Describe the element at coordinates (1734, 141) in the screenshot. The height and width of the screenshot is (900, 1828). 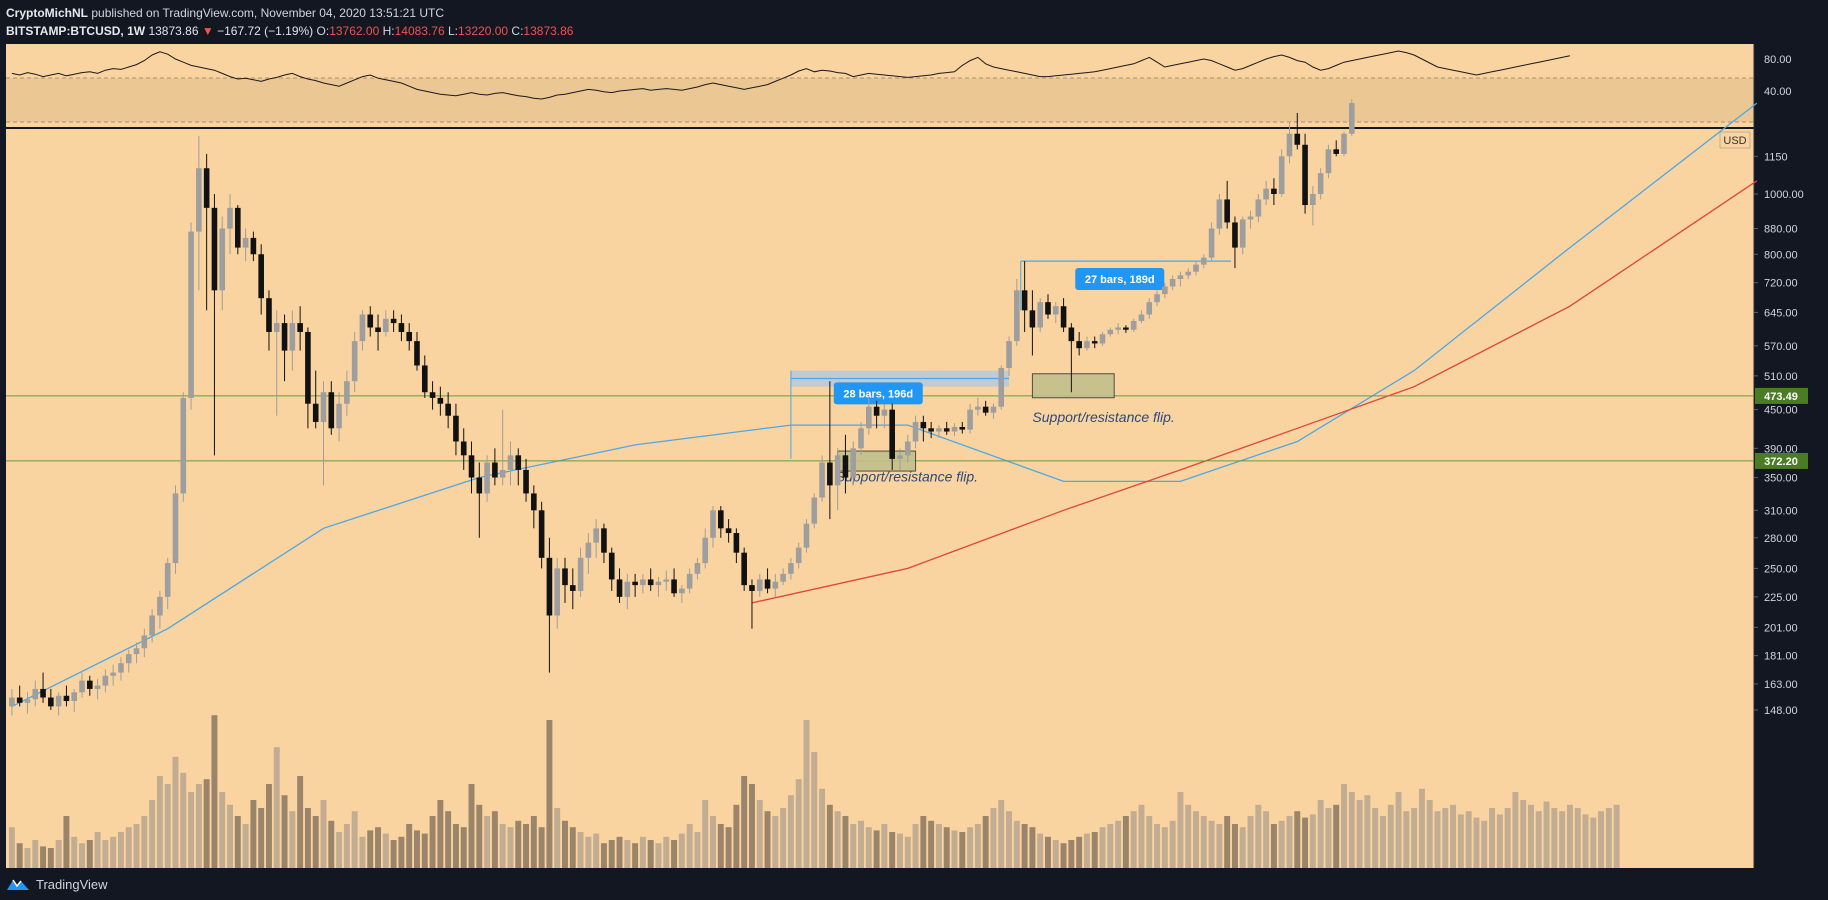
I see `currency-label: USD` at that location.